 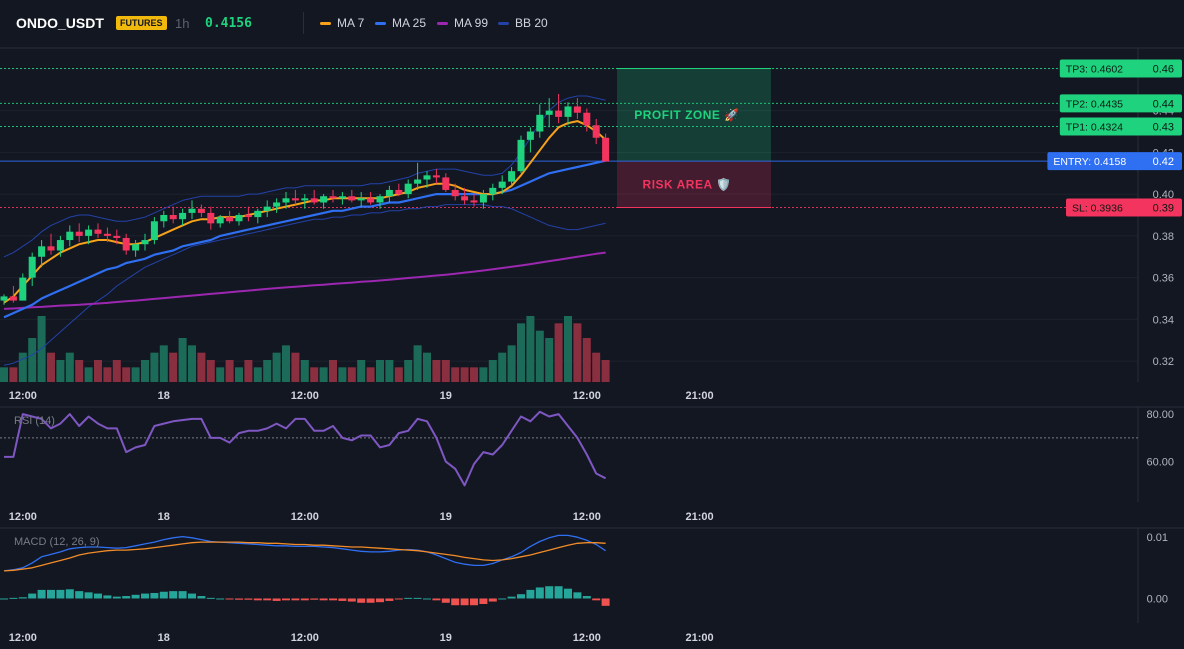 What do you see at coordinates (694, 115) in the screenshot?
I see `profit-zone` at bounding box center [694, 115].